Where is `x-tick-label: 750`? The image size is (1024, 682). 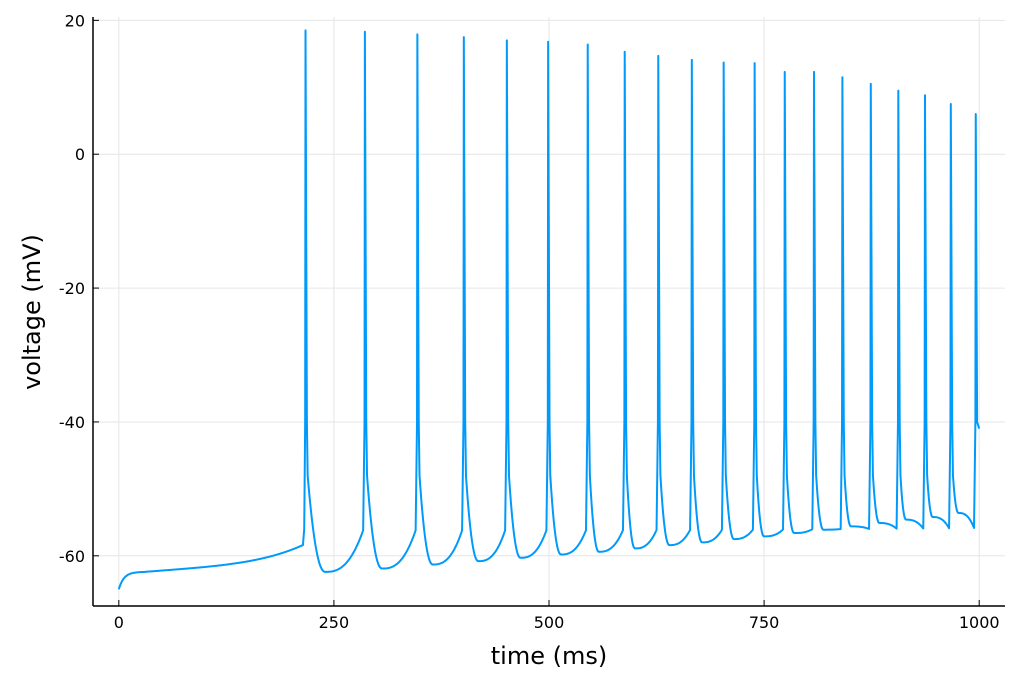 x-tick-label: 750 is located at coordinates (764, 622).